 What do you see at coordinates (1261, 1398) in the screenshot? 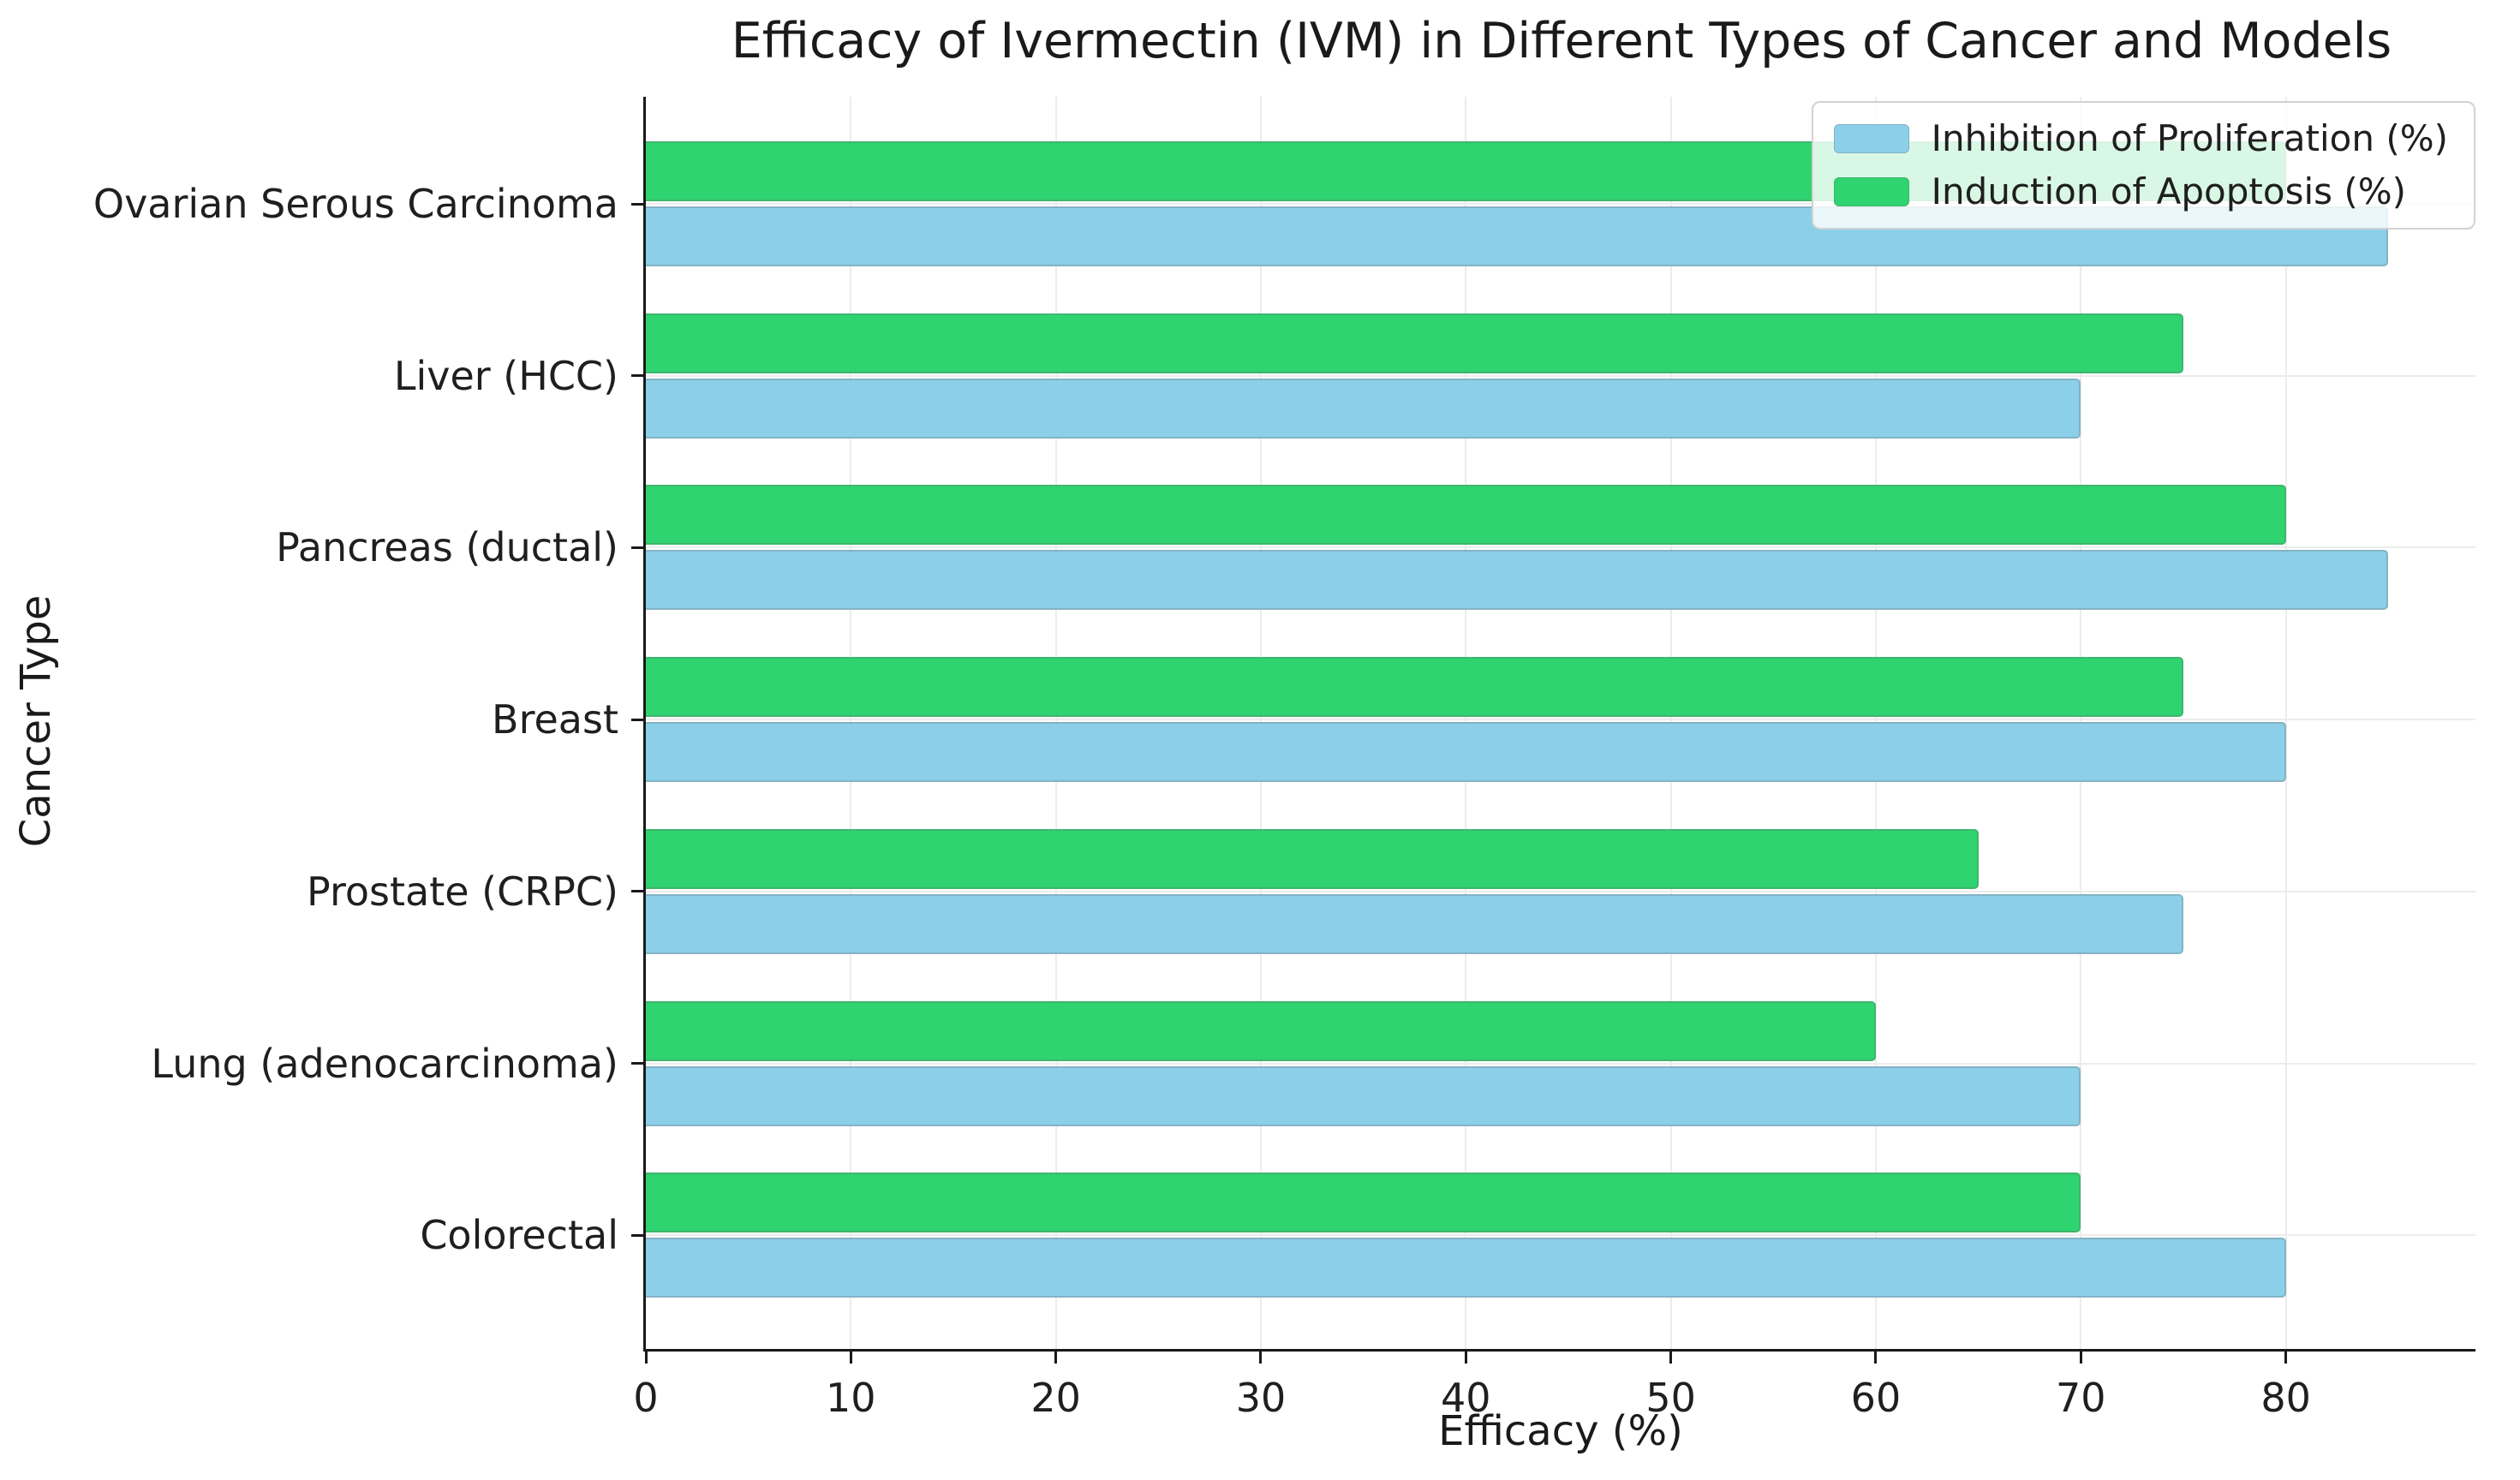
I see `x-tick-label: 30` at bounding box center [1261, 1398].